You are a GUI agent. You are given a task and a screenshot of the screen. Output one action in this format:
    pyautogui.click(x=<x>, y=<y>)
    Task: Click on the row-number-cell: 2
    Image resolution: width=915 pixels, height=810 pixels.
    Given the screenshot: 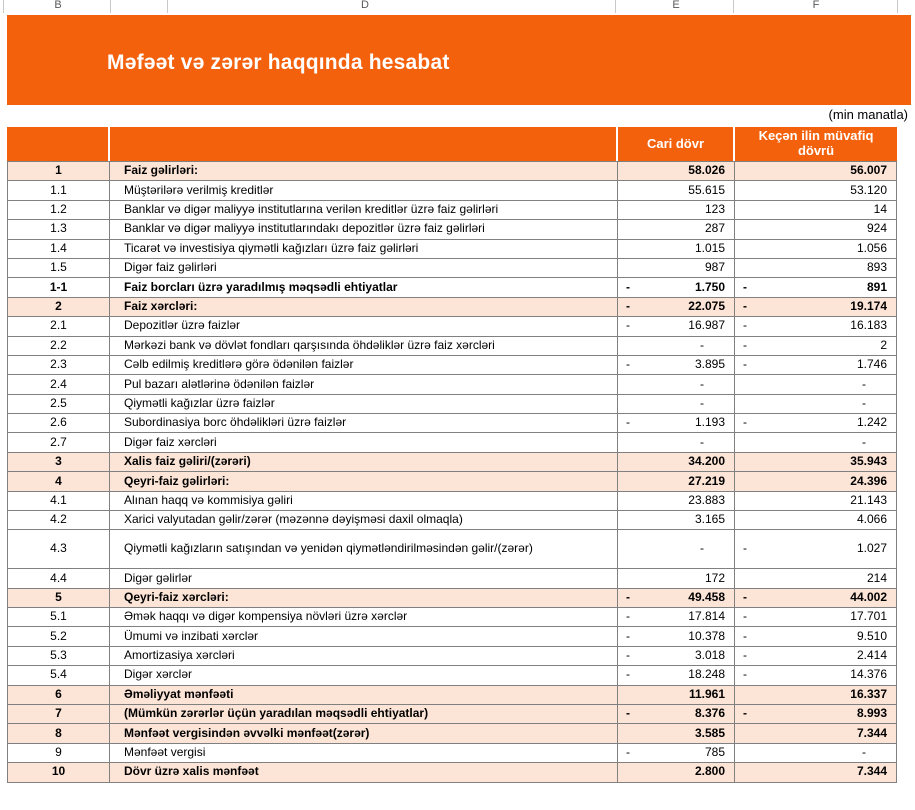 What is the action you would take?
    pyautogui.click(x=59, y=307)
    